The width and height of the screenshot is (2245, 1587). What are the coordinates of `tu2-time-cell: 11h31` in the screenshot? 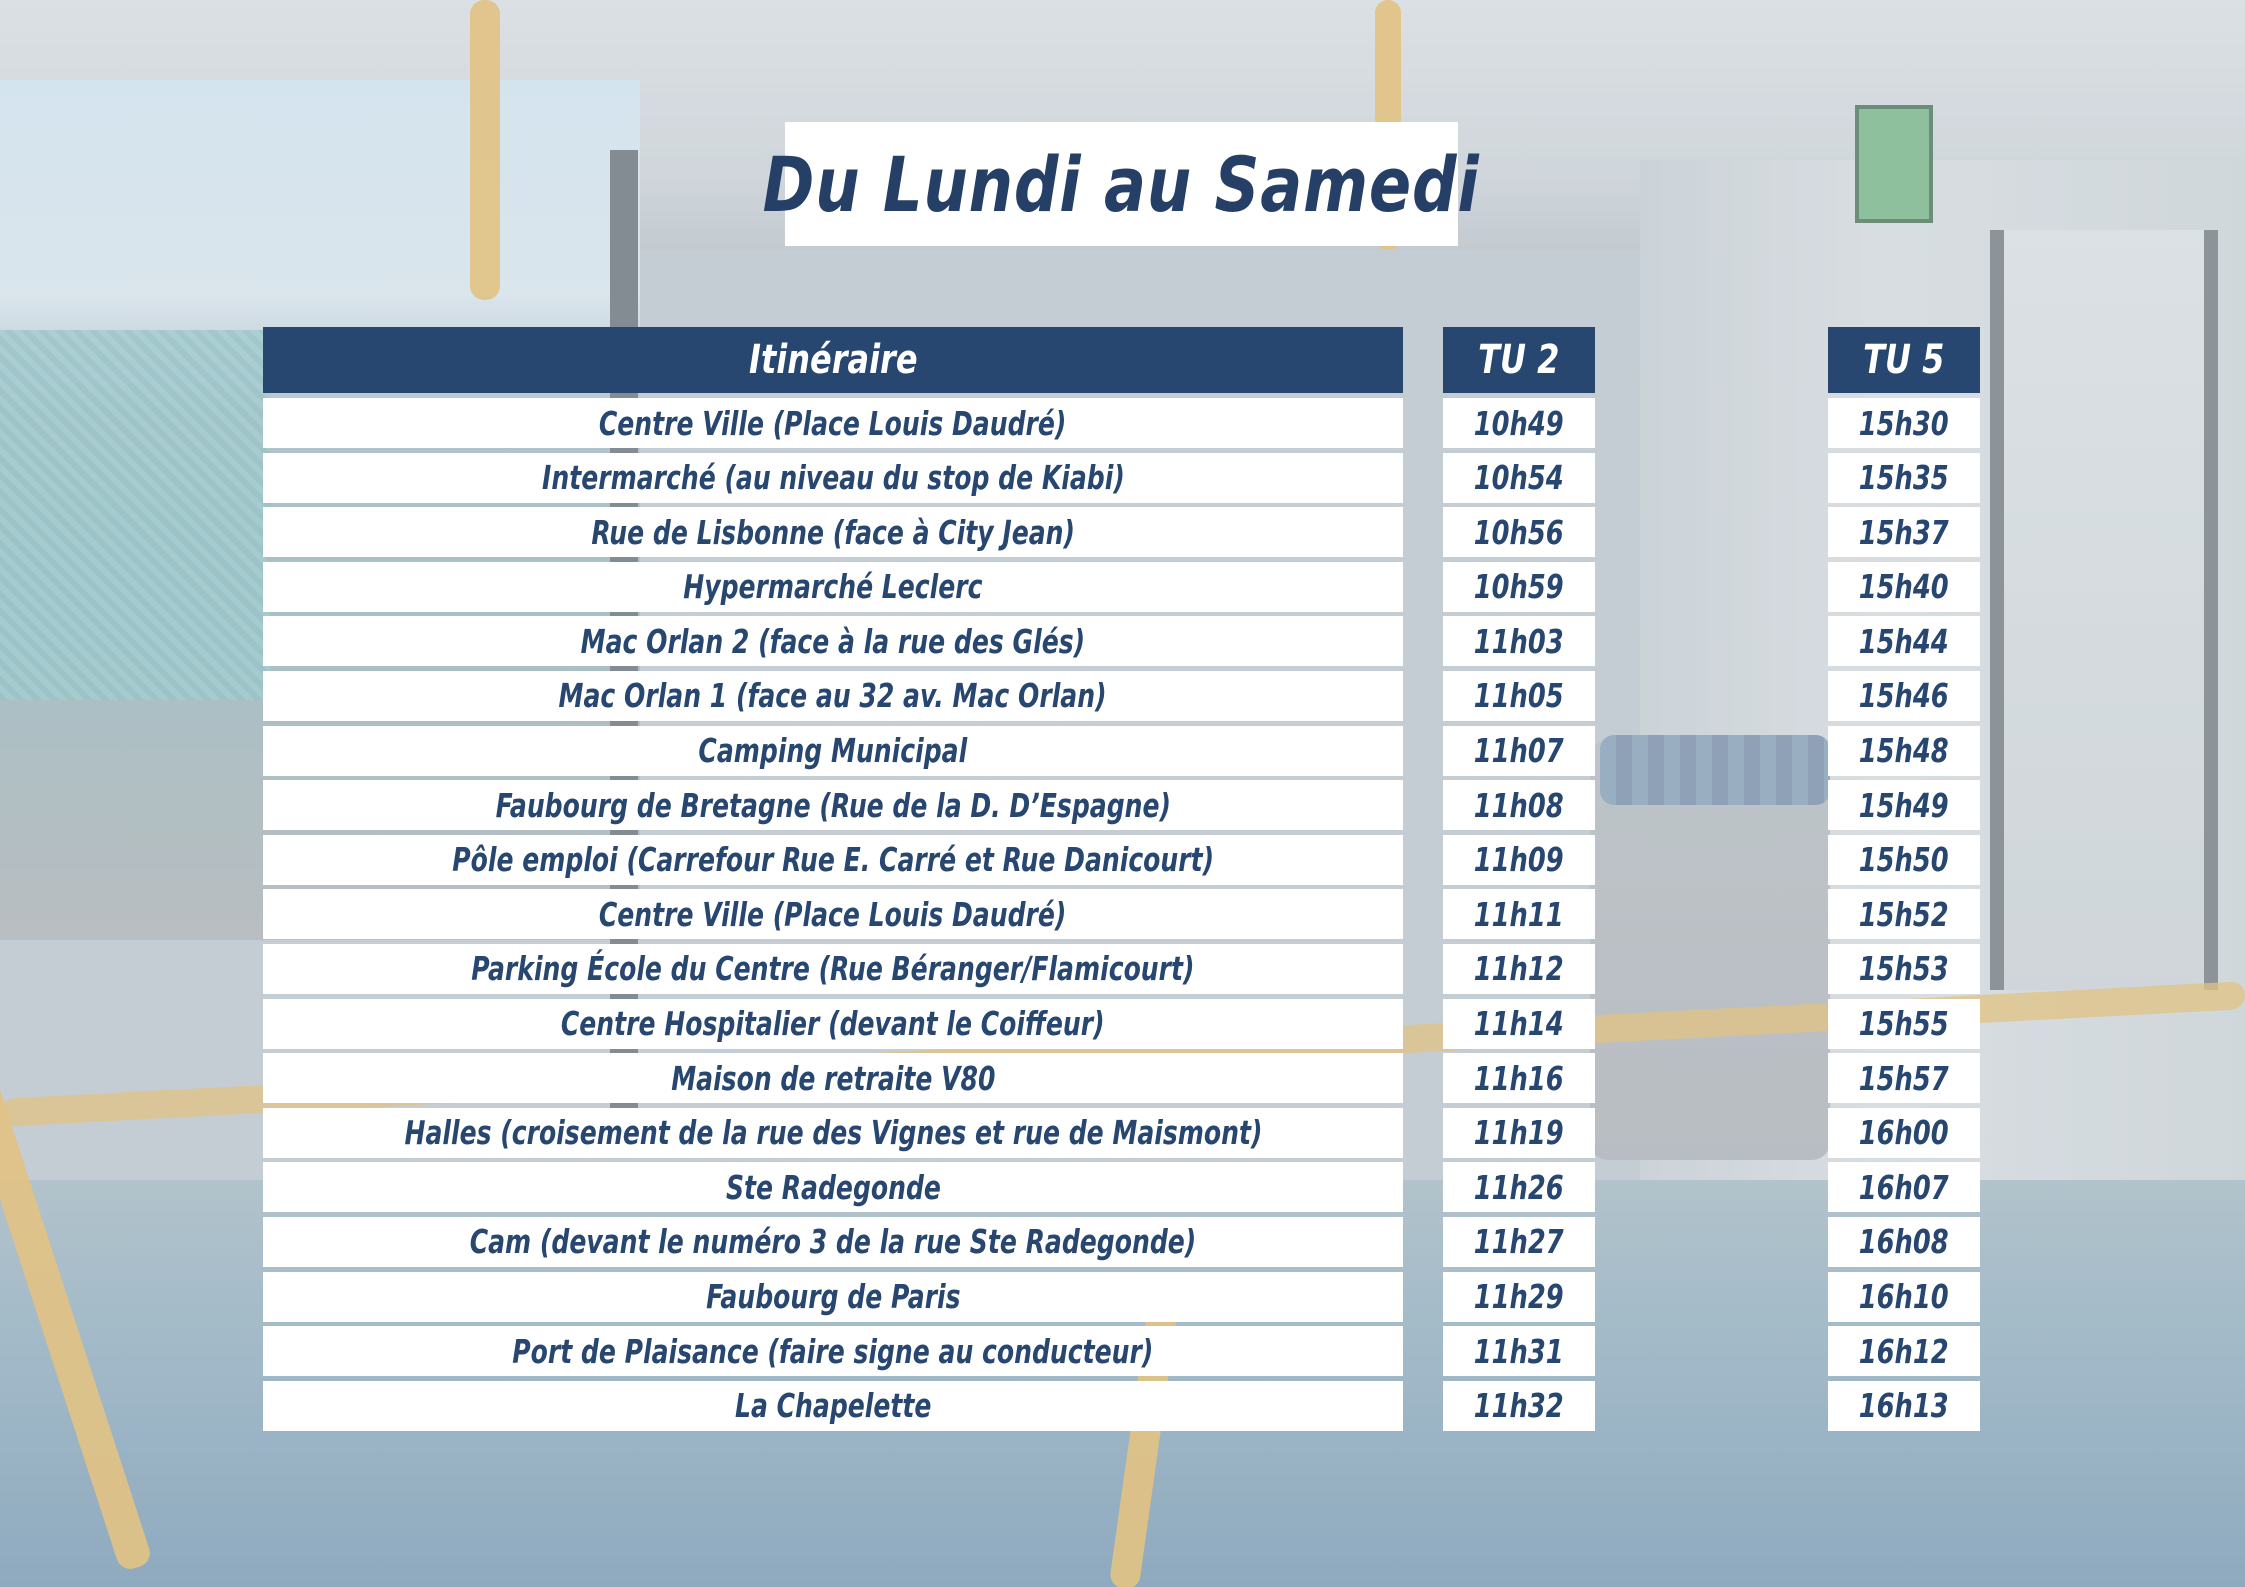 It's located at (1519, 1351).